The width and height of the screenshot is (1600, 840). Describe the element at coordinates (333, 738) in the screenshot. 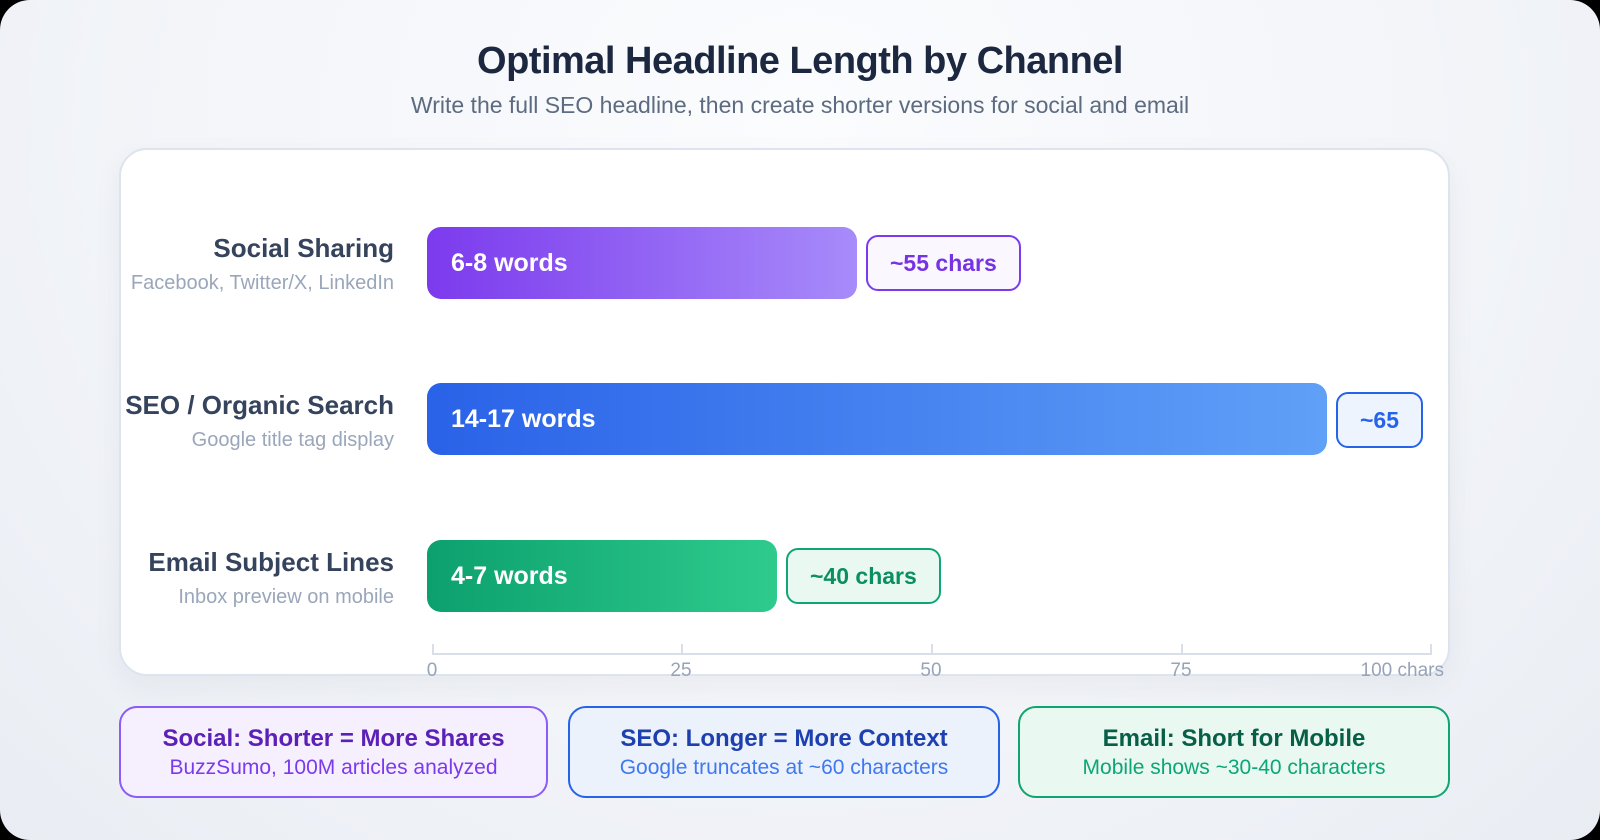

I see `insight-title: Social: Shorter = More Shares` at that location.